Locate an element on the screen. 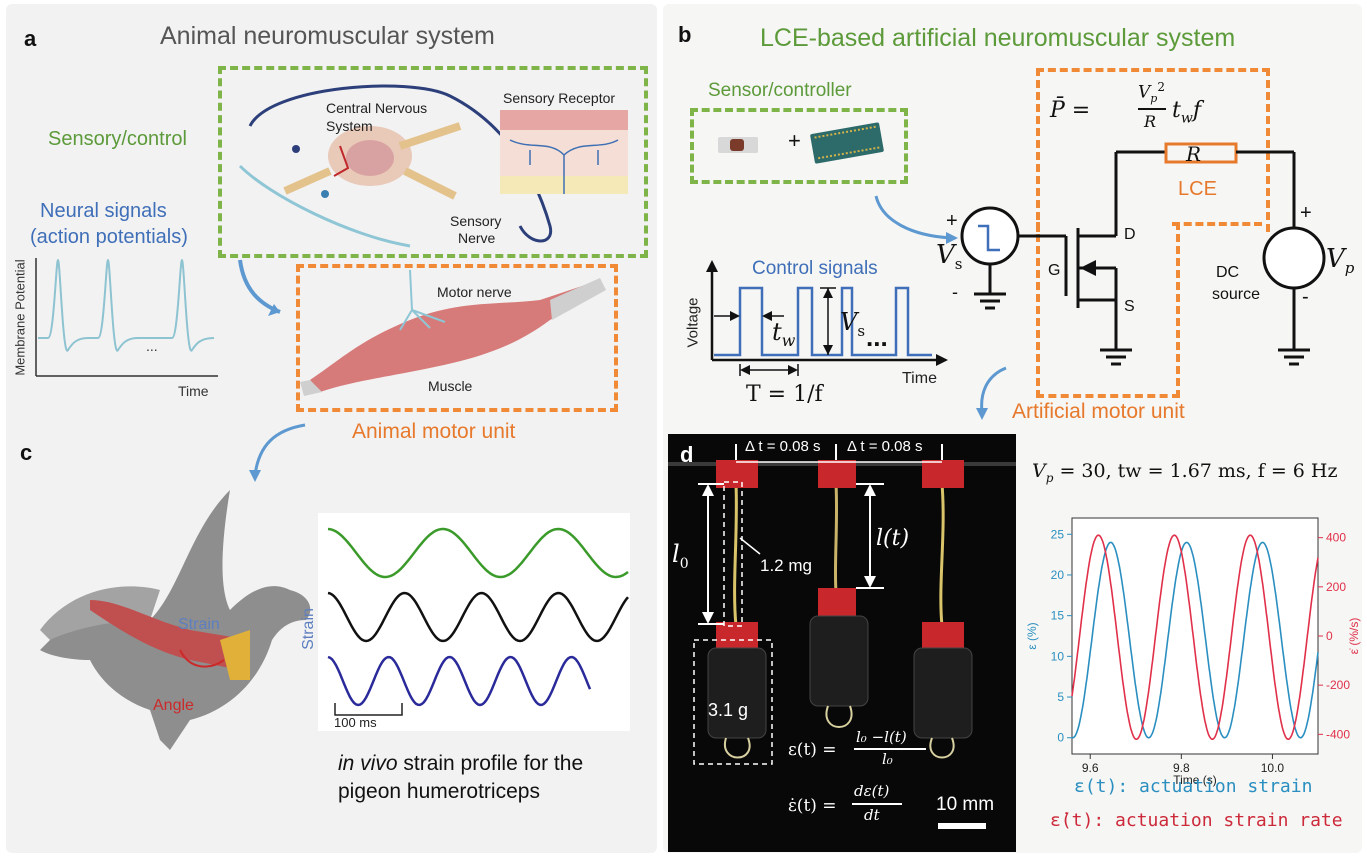 The height and width of the screenshot is (857, 1367). membrane-potential-plot is located at coordinates (126, 317).